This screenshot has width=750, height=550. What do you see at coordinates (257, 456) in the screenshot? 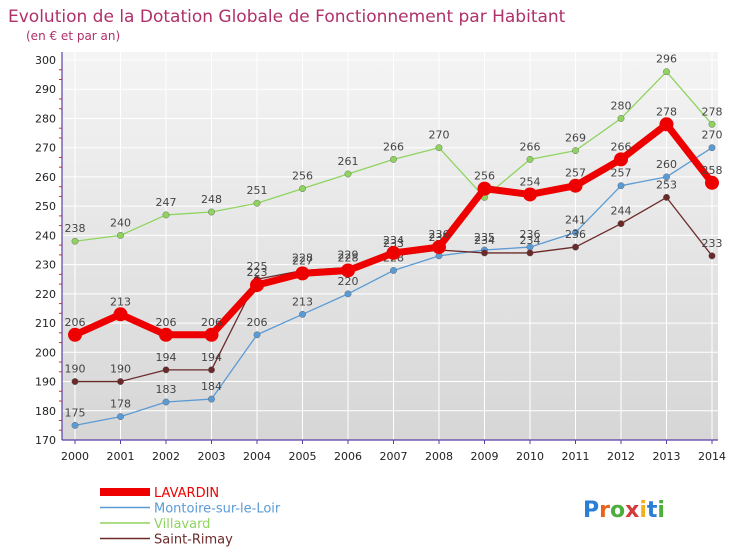
I see `x-tick-label: 2004` at bounding box center [257, 456].